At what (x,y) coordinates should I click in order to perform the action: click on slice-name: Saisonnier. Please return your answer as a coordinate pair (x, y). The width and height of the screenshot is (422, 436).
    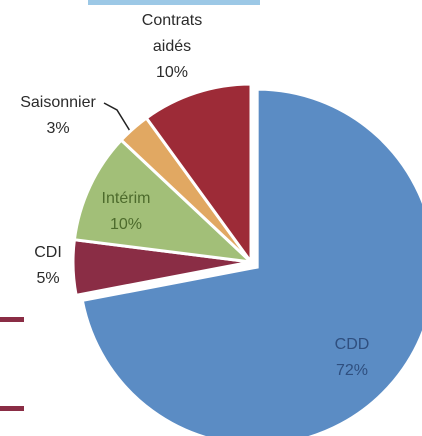
    Looking at the image, I should click on (58, 102).